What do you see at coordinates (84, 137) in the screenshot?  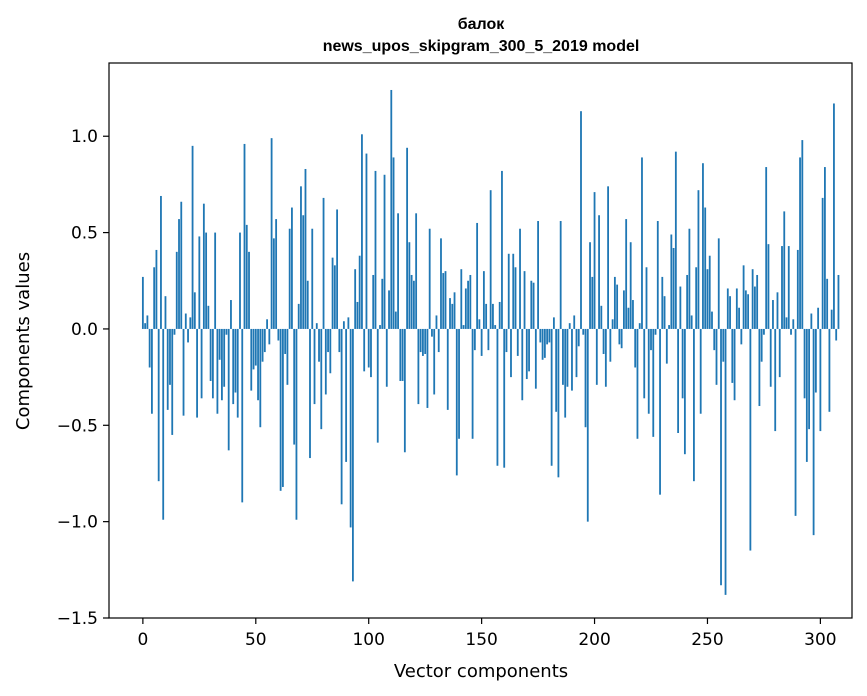 I see `y-tick-label: 1.0` at bounding box center [84, 137].